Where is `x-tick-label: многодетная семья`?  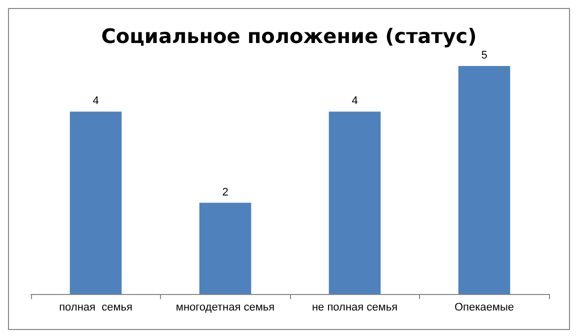
x-tick-label: многодетная семья is located at coordinates (225, 308).